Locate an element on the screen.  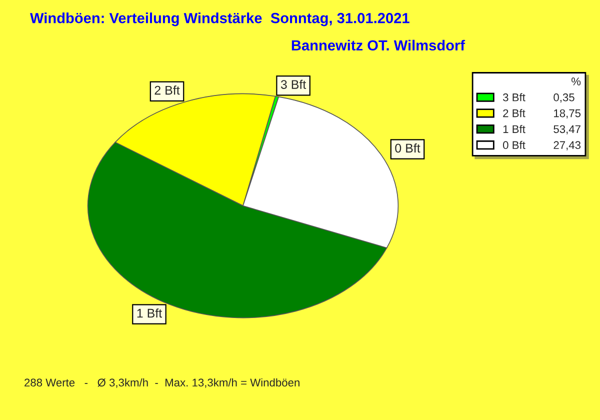
text: 288 Werte - Ø 3,3km/h - Max. 13,3km/h = Windböen is located at coordinates (162, 383).